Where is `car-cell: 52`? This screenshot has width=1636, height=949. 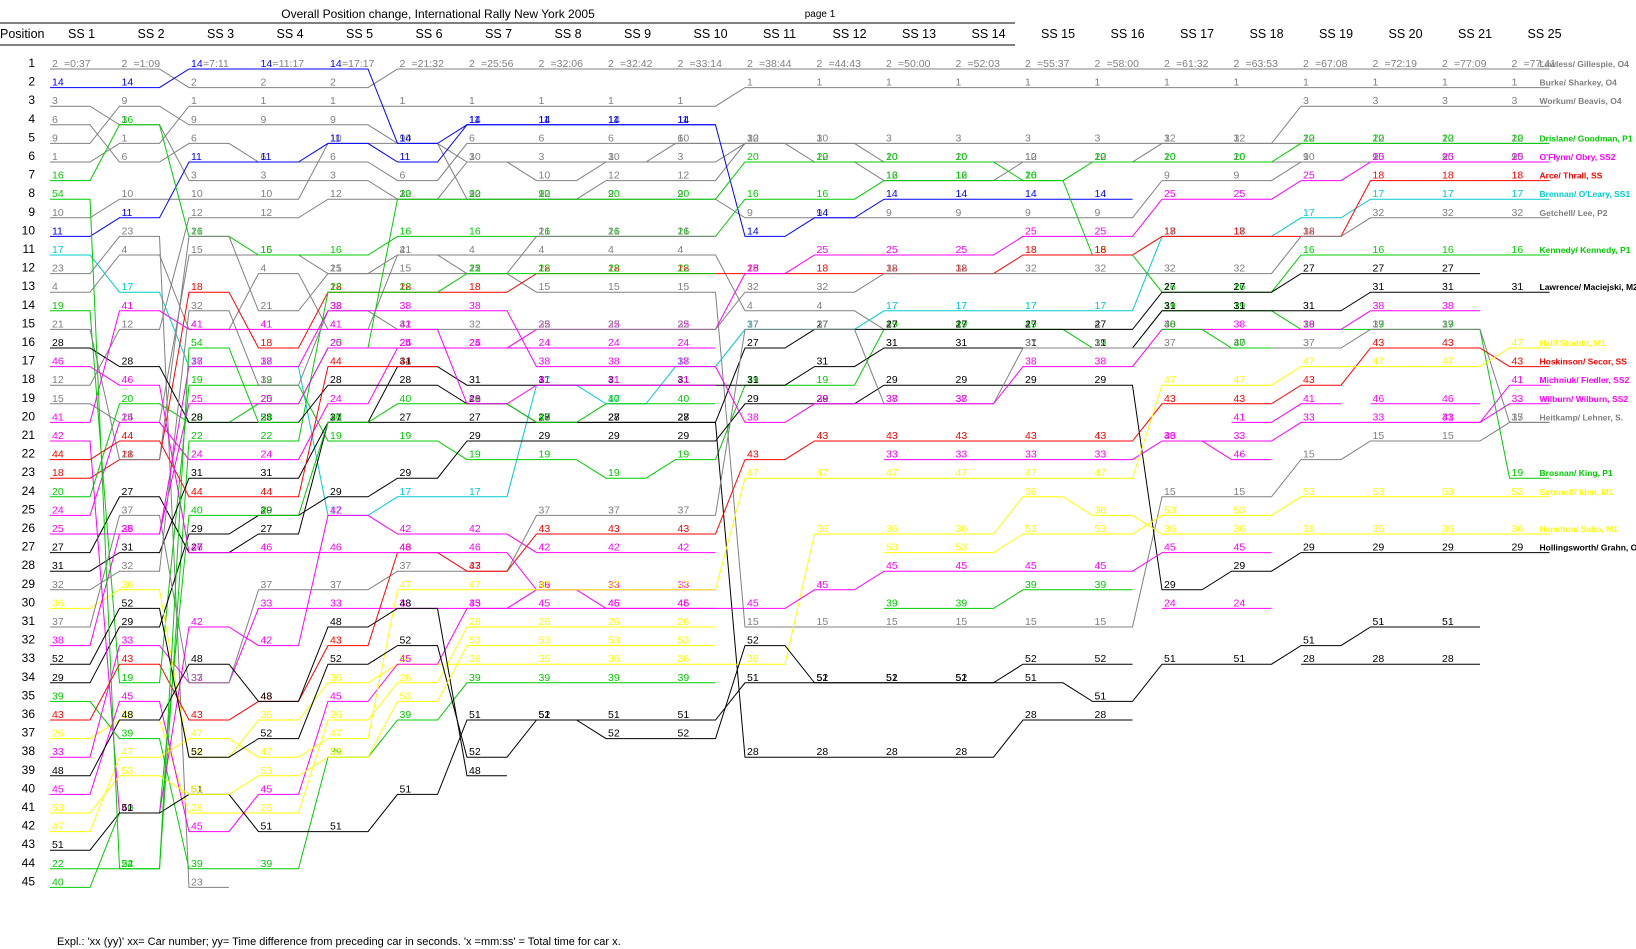 car-cell: 52 is located at coordinates (336, 659).